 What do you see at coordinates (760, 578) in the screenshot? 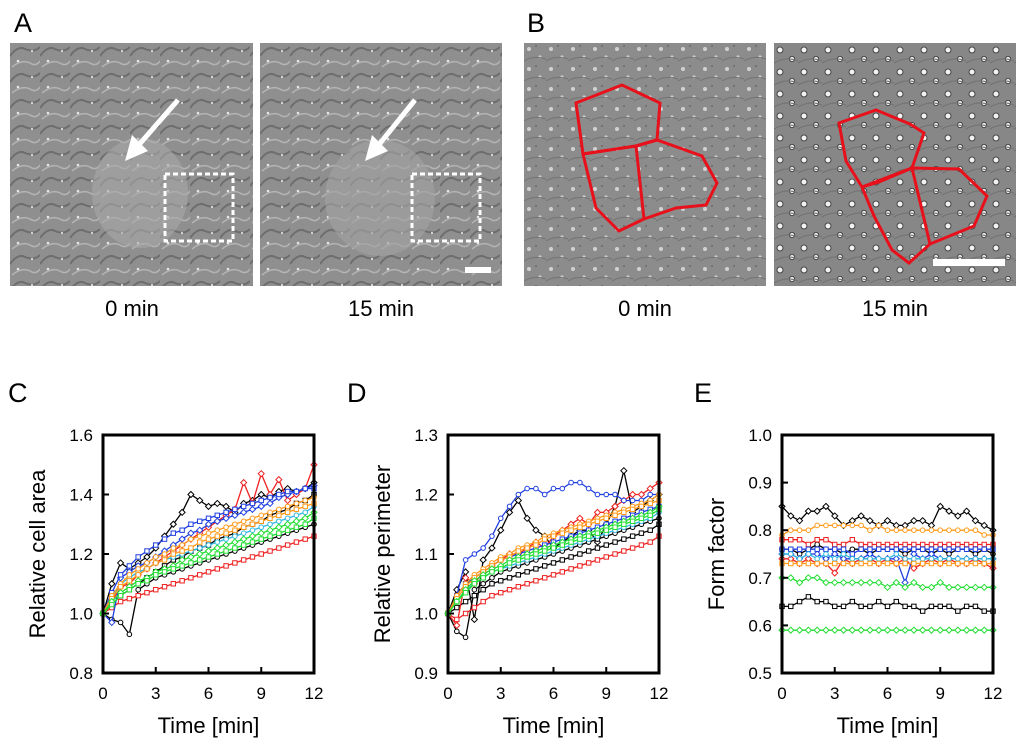
I see `y-tick-label: 0.7` at bounding box center [760, 578].